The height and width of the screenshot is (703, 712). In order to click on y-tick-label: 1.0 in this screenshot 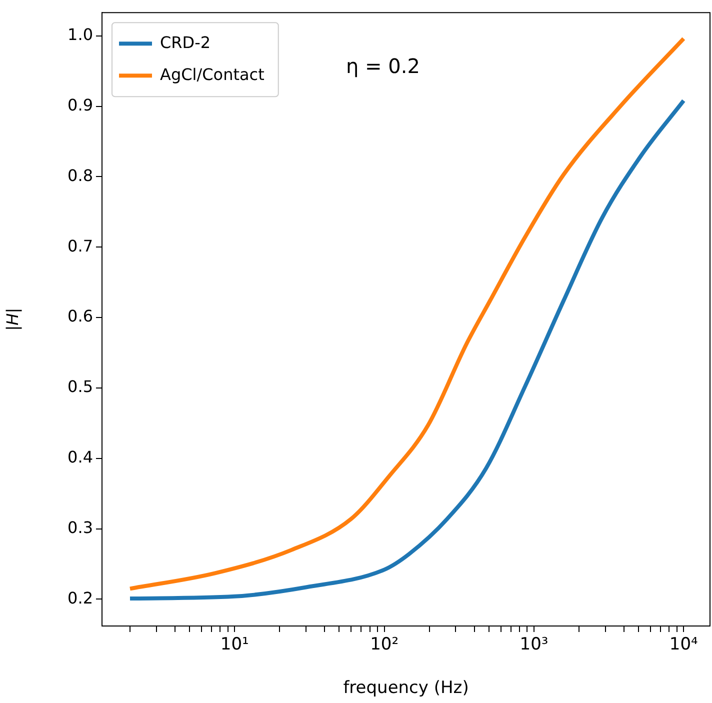, I will do `click(80, 34)`.